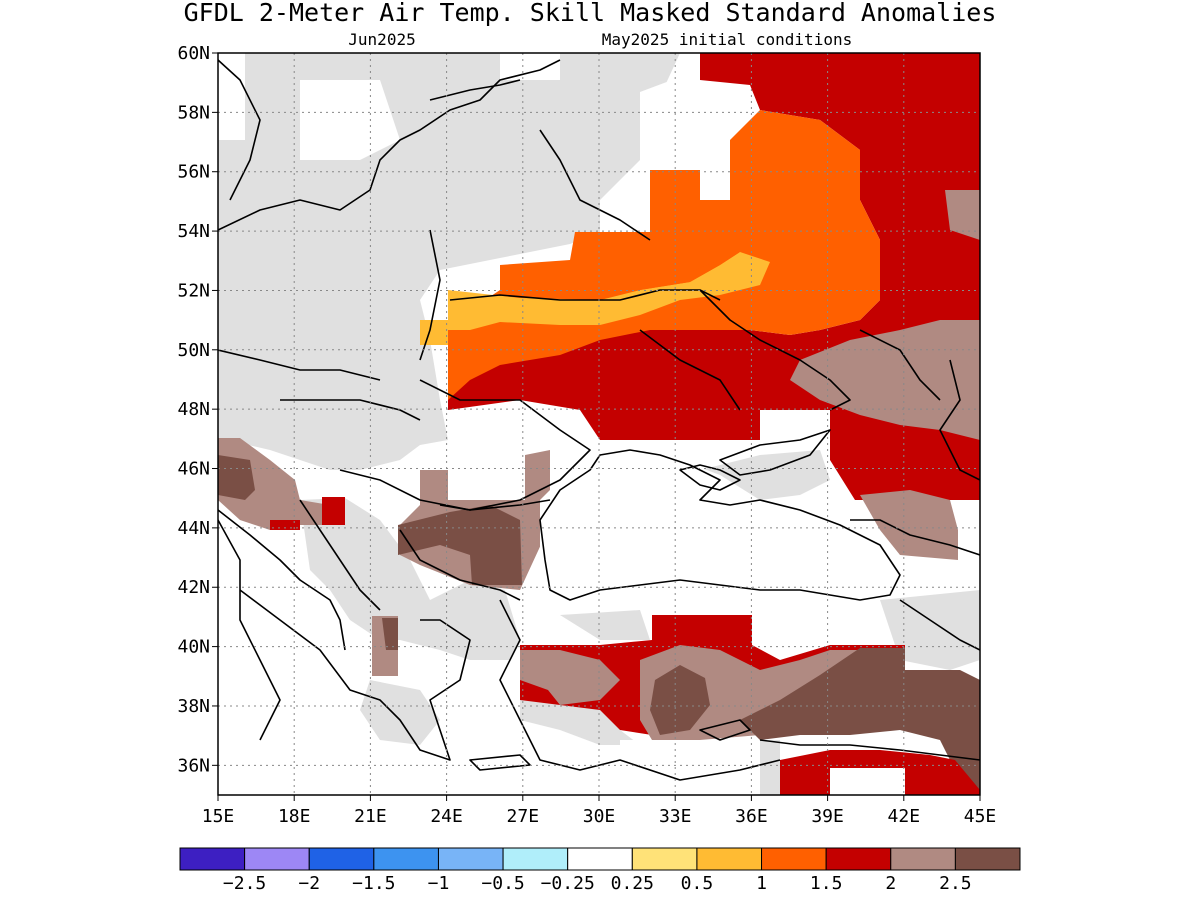  I want to click on anomaly-region-red-balkan-spot, so click(285, 525).